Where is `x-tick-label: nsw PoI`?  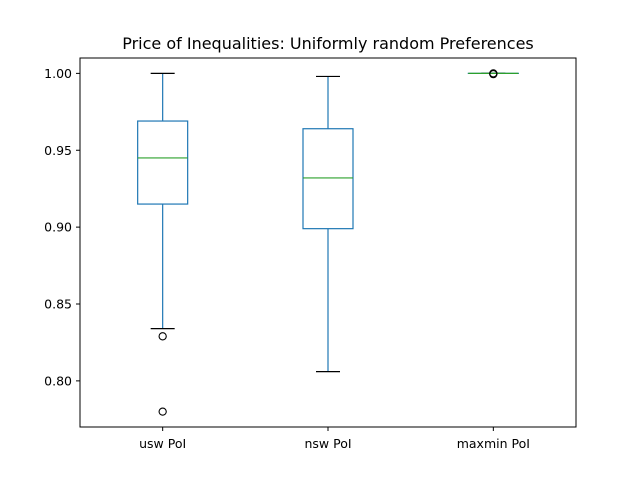 x-tick-label: nsw PoI is located at coordinates (327, 443).